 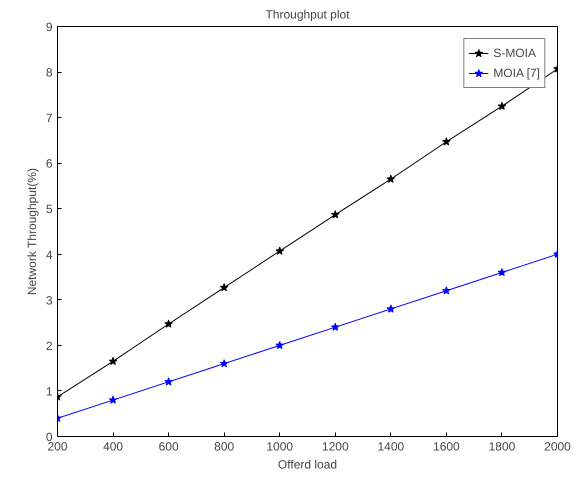 I want to click on y-tick-label: 7, so click(x=49, y=118).